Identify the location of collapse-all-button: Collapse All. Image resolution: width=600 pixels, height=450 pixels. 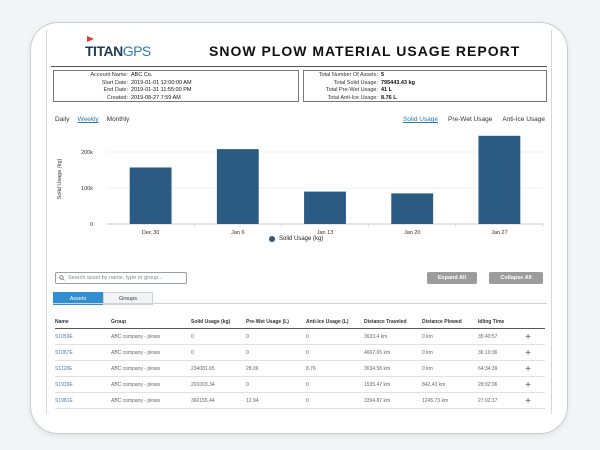
(516, 278).